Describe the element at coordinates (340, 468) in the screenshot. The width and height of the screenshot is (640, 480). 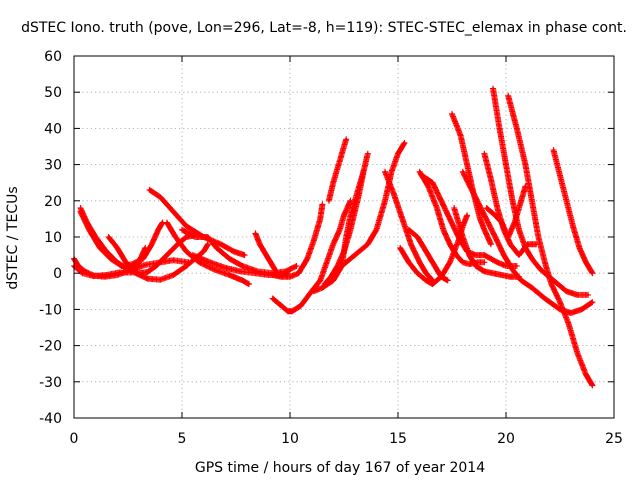
I see `x-axis-label: GPS time / hours of day 167 of year 2014` at that location.